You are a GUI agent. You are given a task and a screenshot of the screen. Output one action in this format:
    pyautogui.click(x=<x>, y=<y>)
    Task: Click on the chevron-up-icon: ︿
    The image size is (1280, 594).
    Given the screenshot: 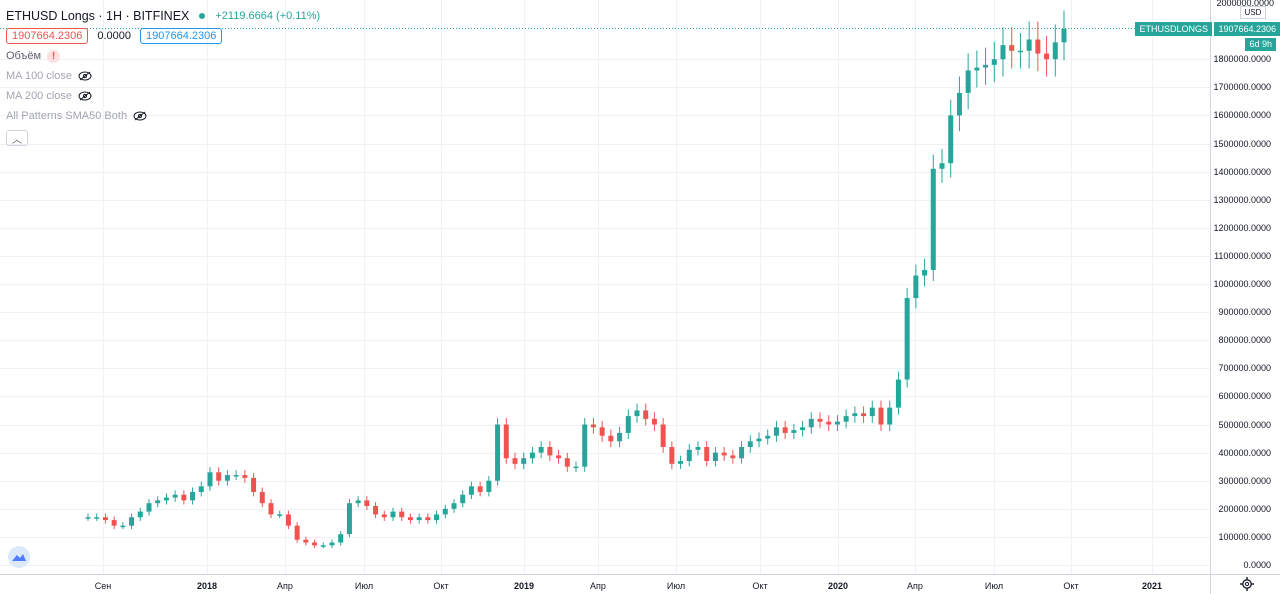 What is the action you would take?
    pyautogui.click(x=17, y=140)
    